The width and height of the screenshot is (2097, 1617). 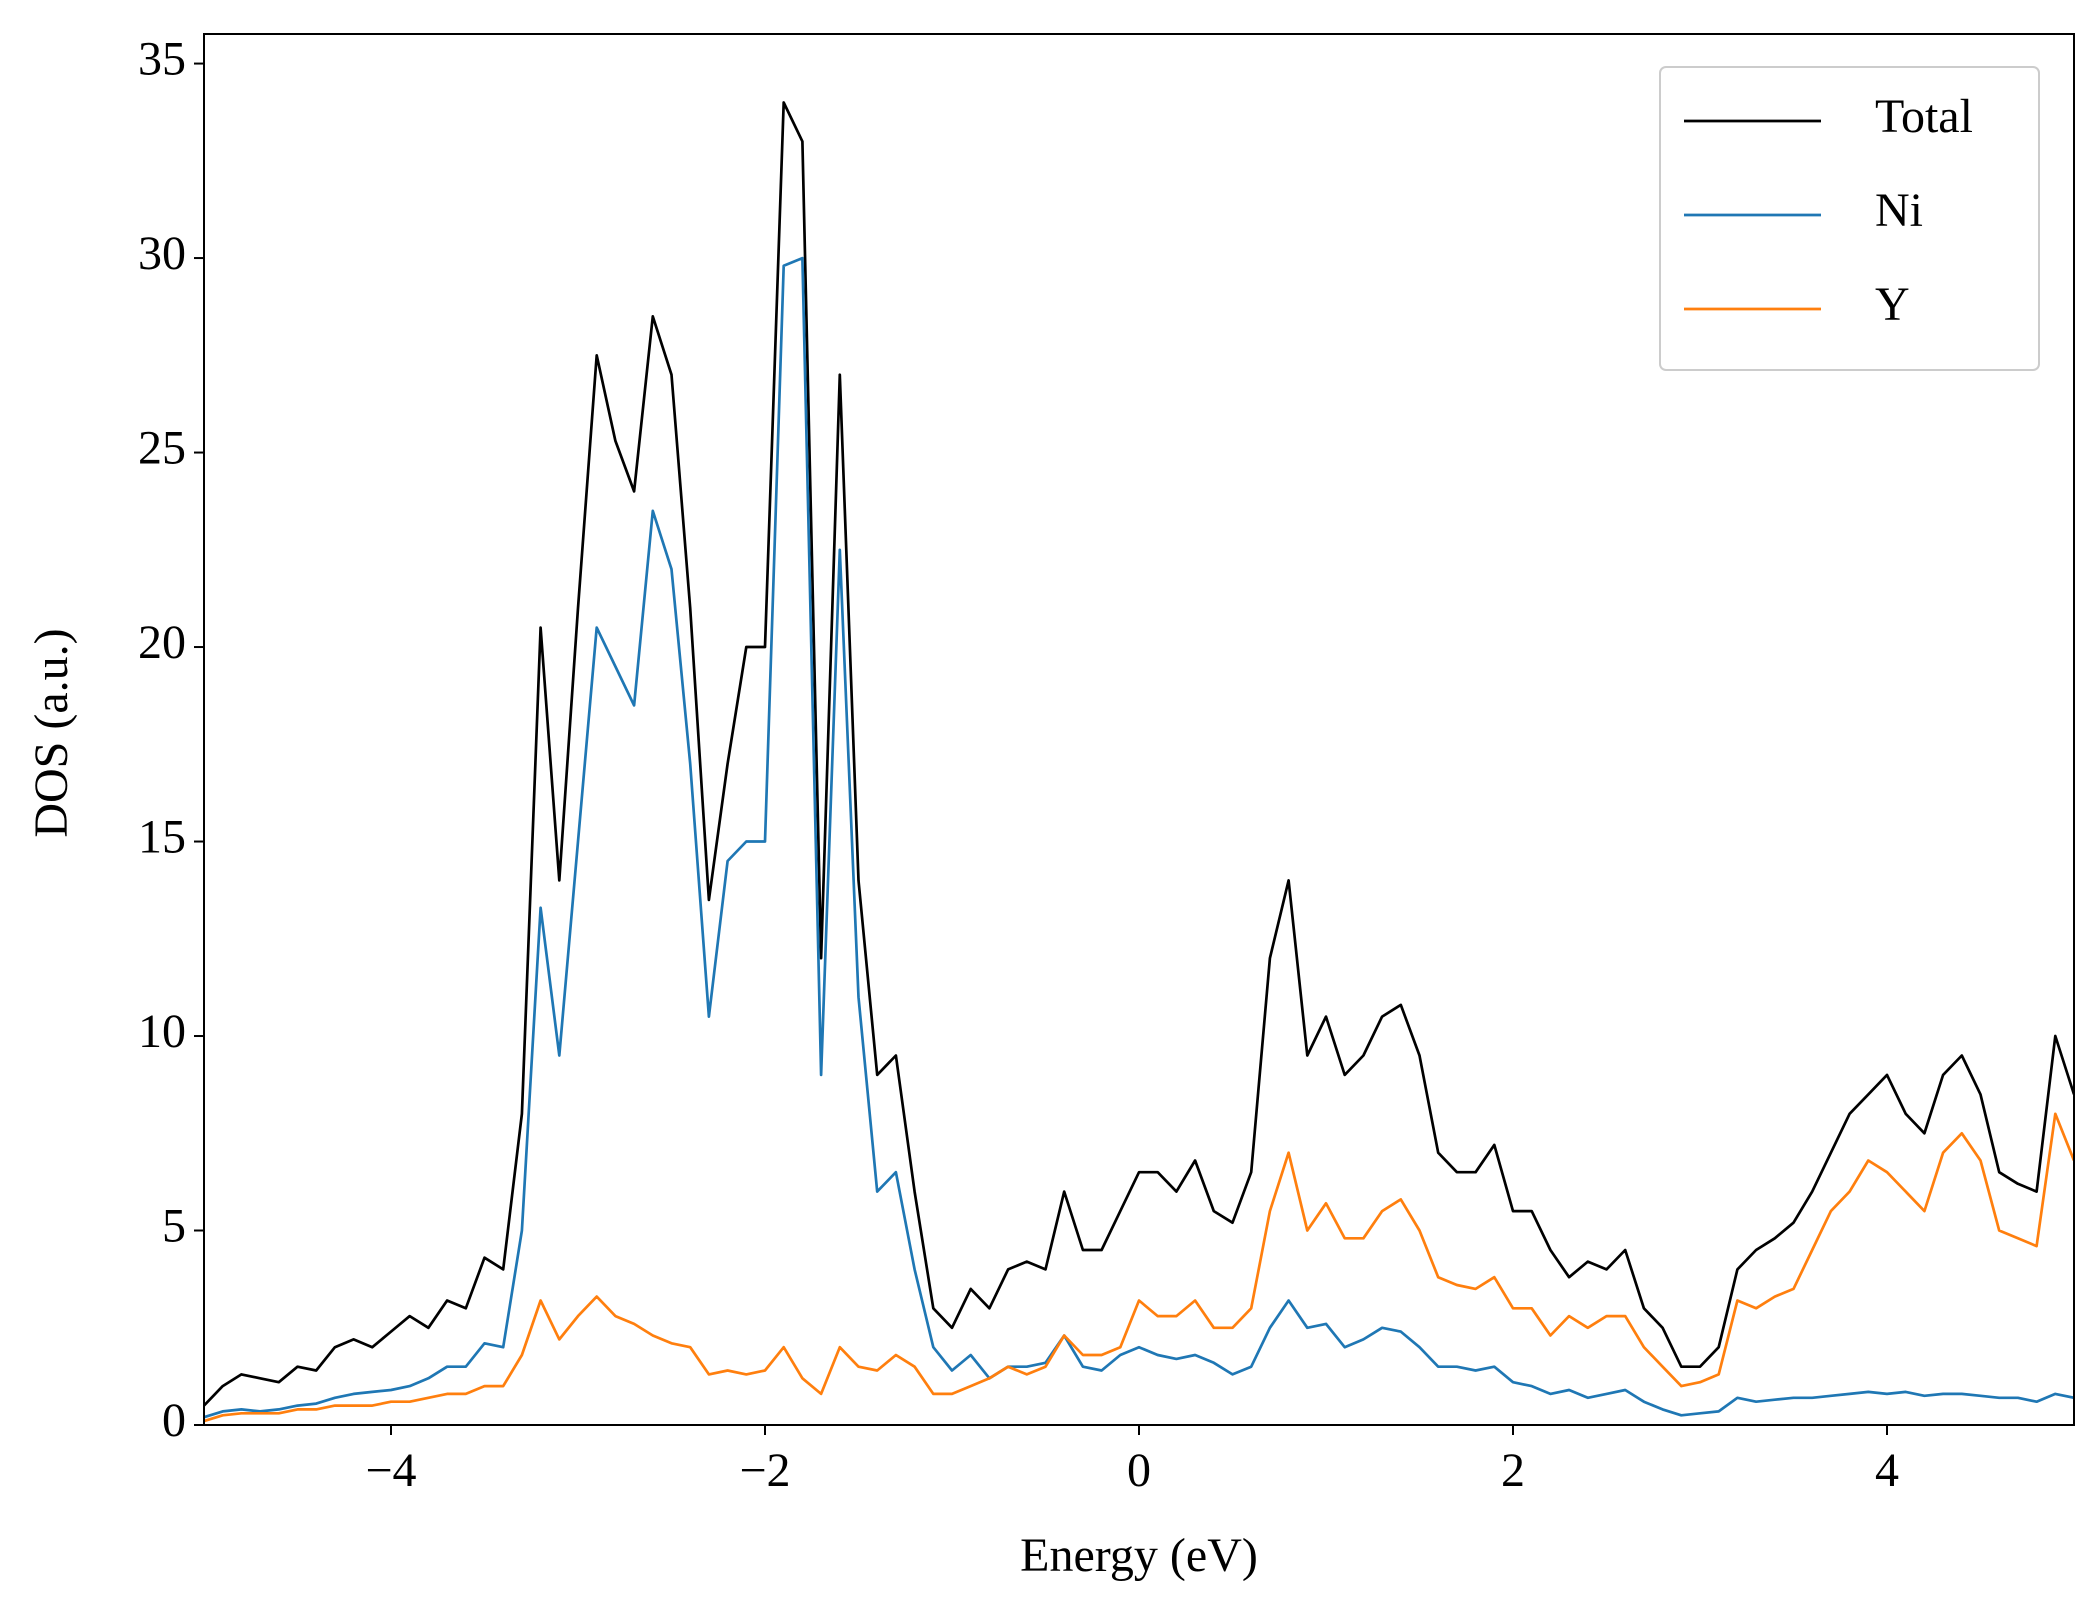 I want to click on y-tick-label: 15, so click(x=162, y=837).